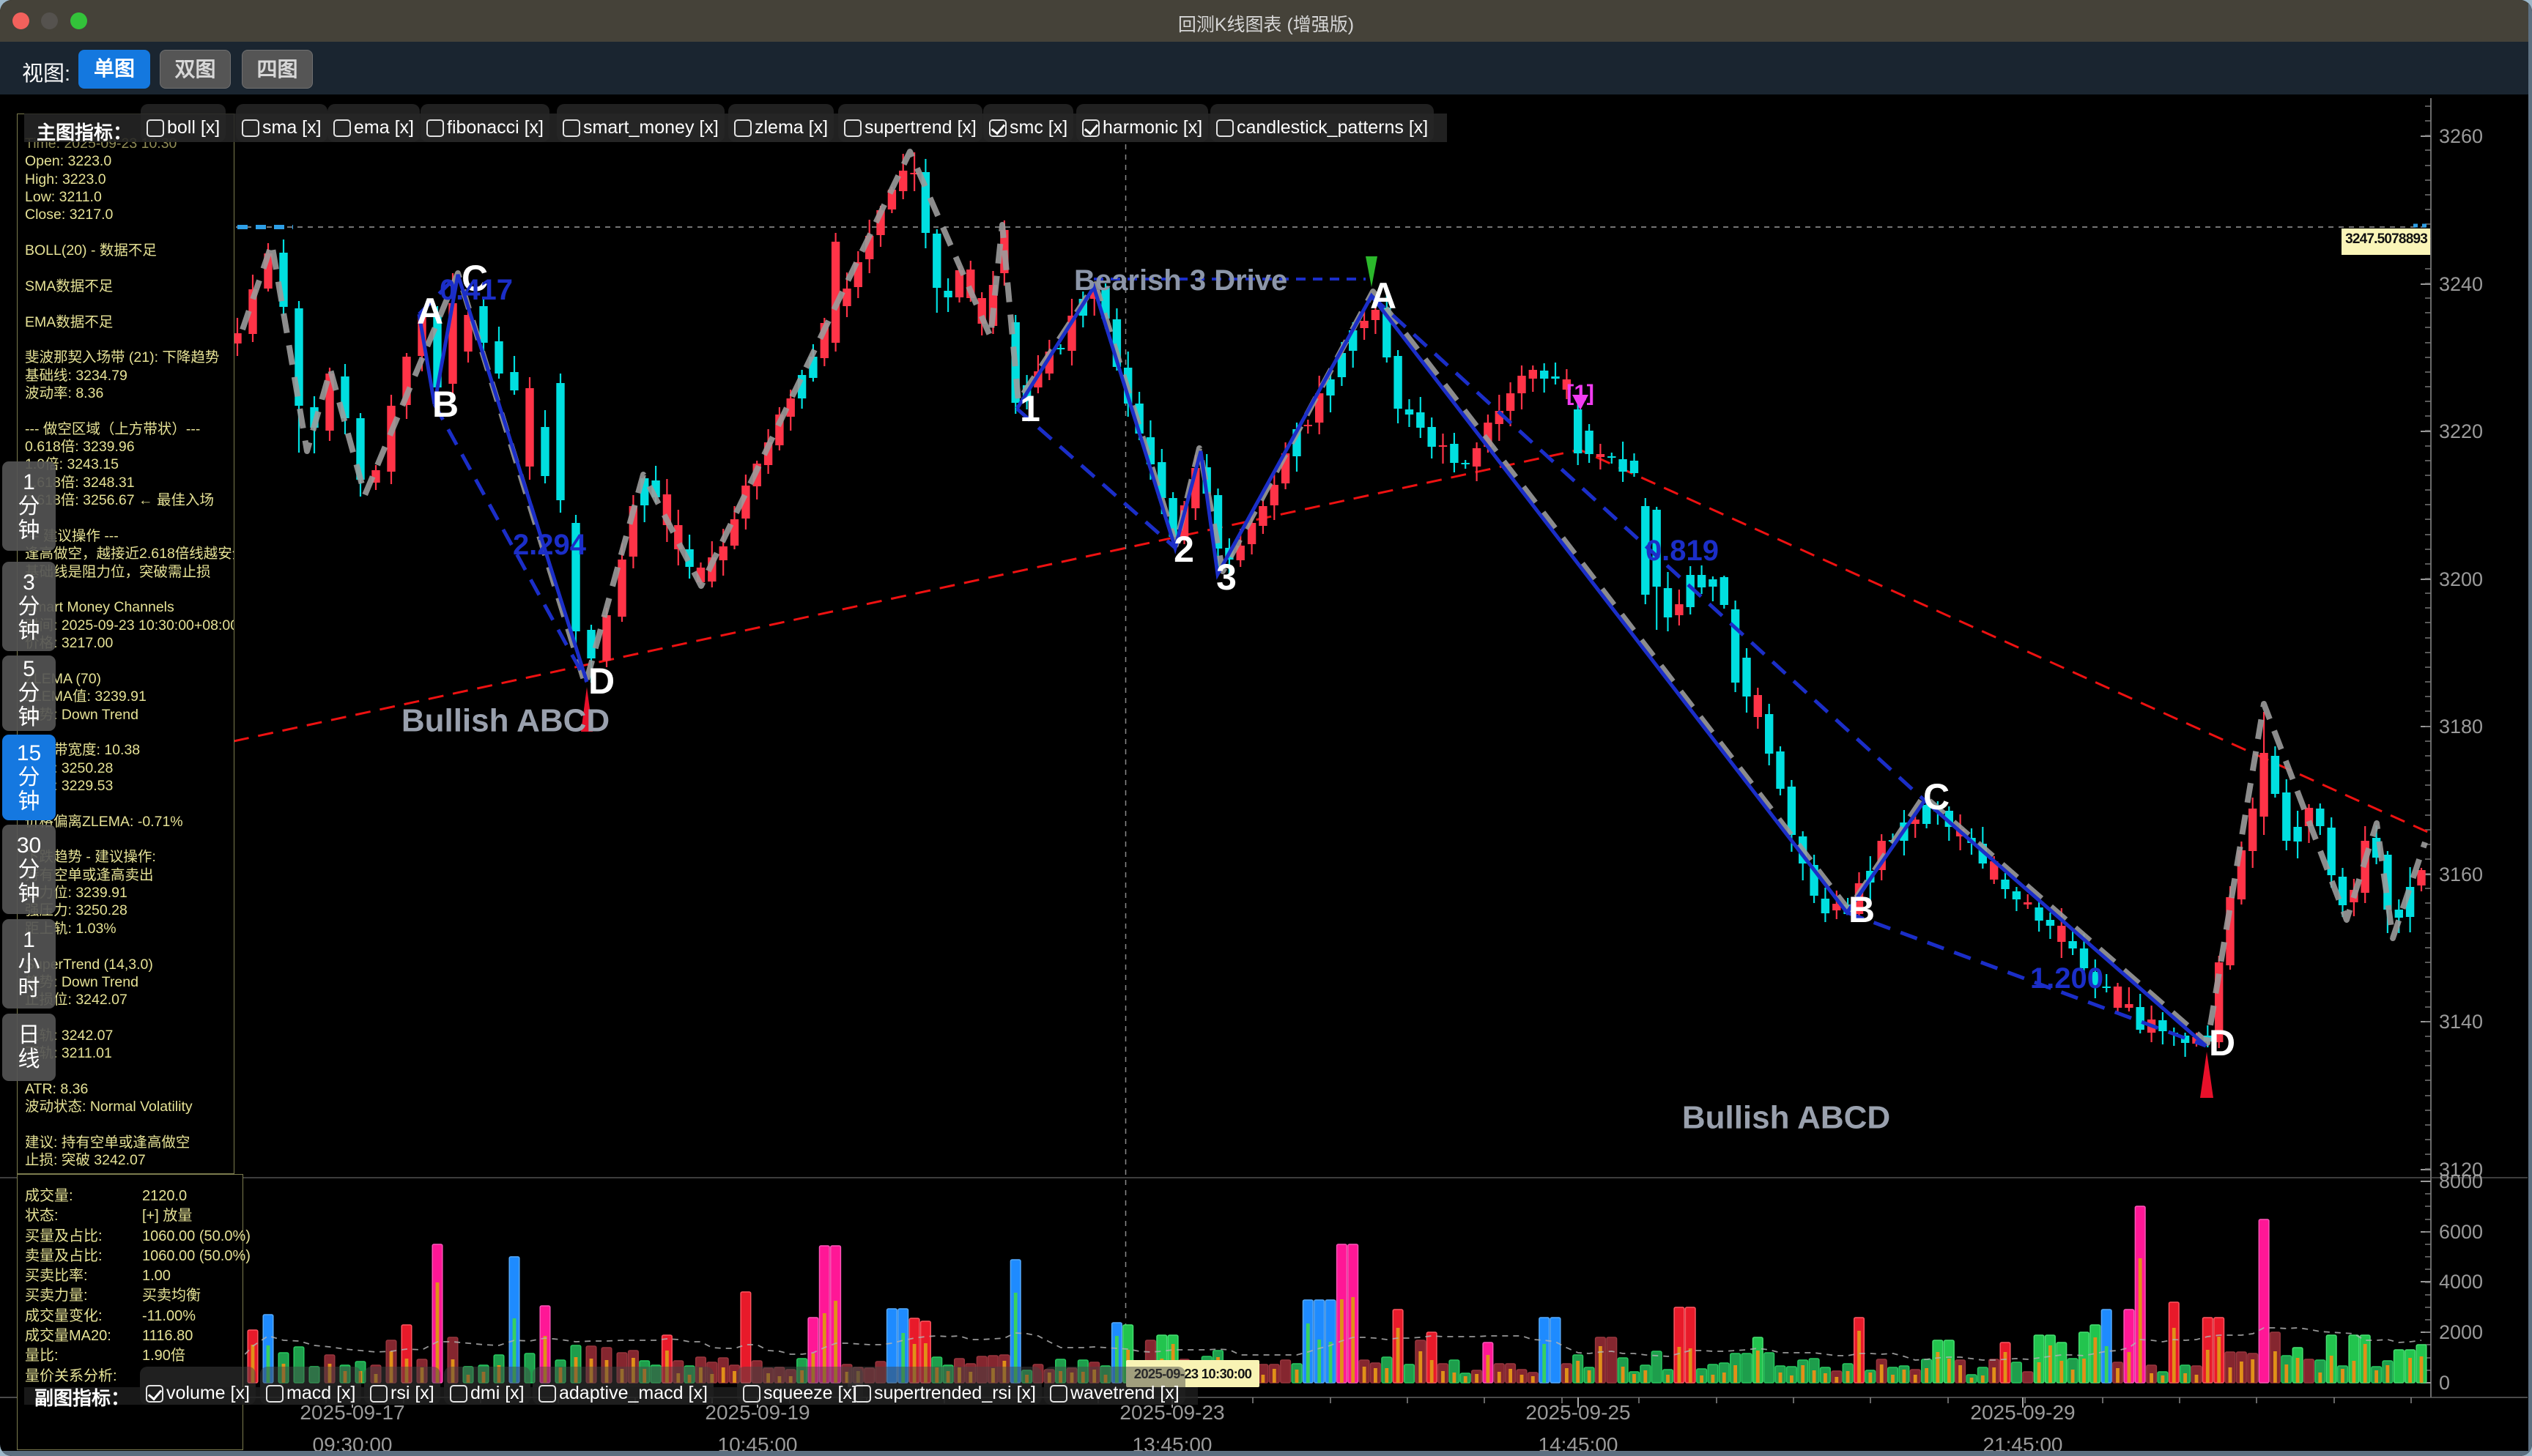 The width and height of the screenshot is (2532, 1456). Describe the element at coordinates (2444, 1383) in the screenshot. I see `svg-text: 0` at that location.